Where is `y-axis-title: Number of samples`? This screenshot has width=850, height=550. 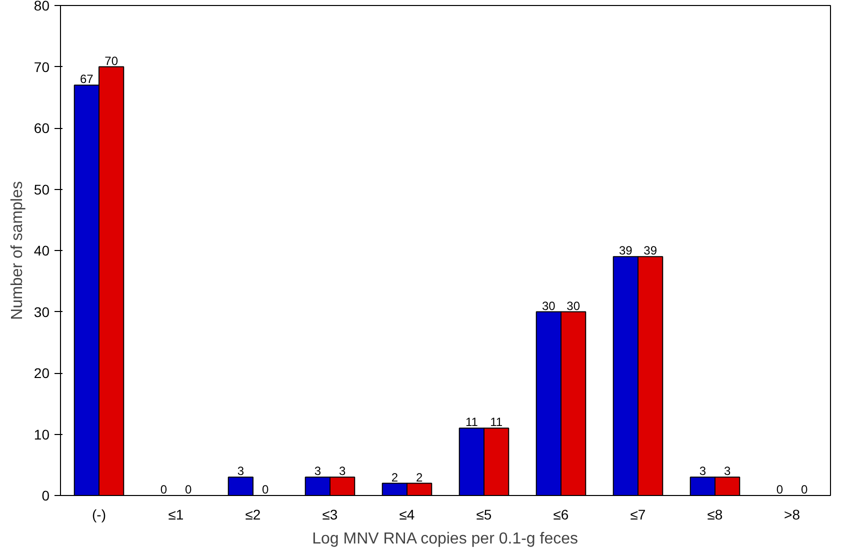 y-axis-title: Number of samples is located at coordinates (17, 250).